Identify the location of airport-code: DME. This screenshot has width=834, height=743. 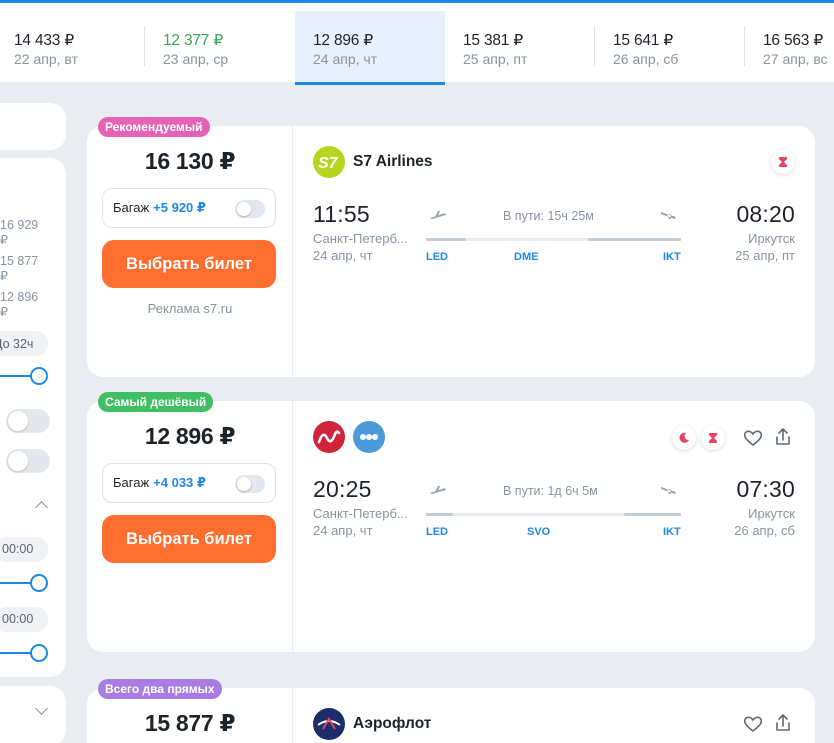
(526, 257).